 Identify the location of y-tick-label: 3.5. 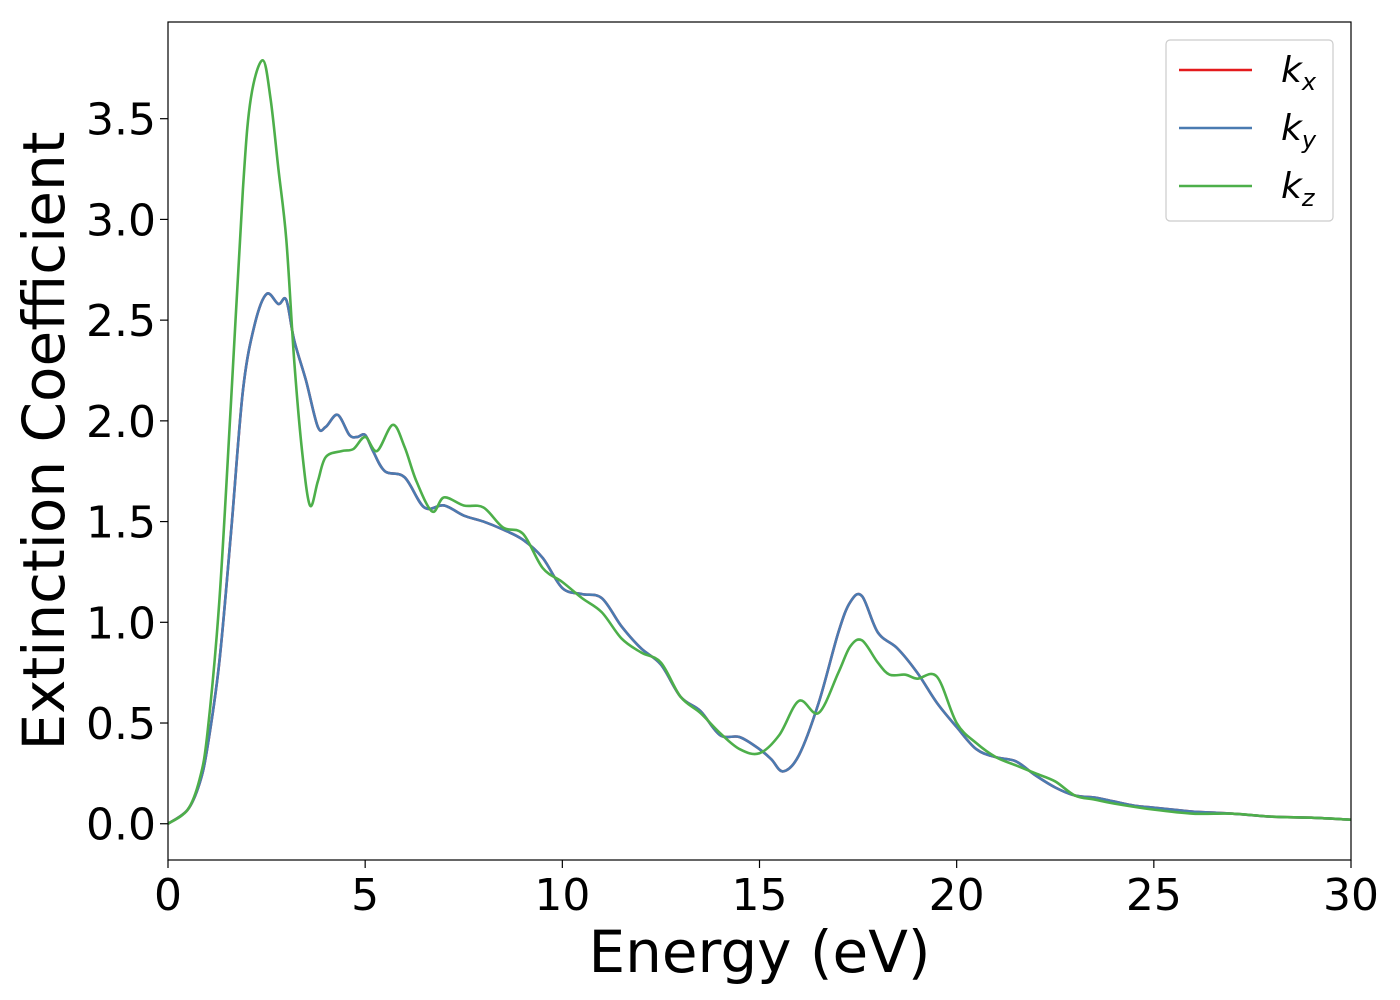
(121, 120).